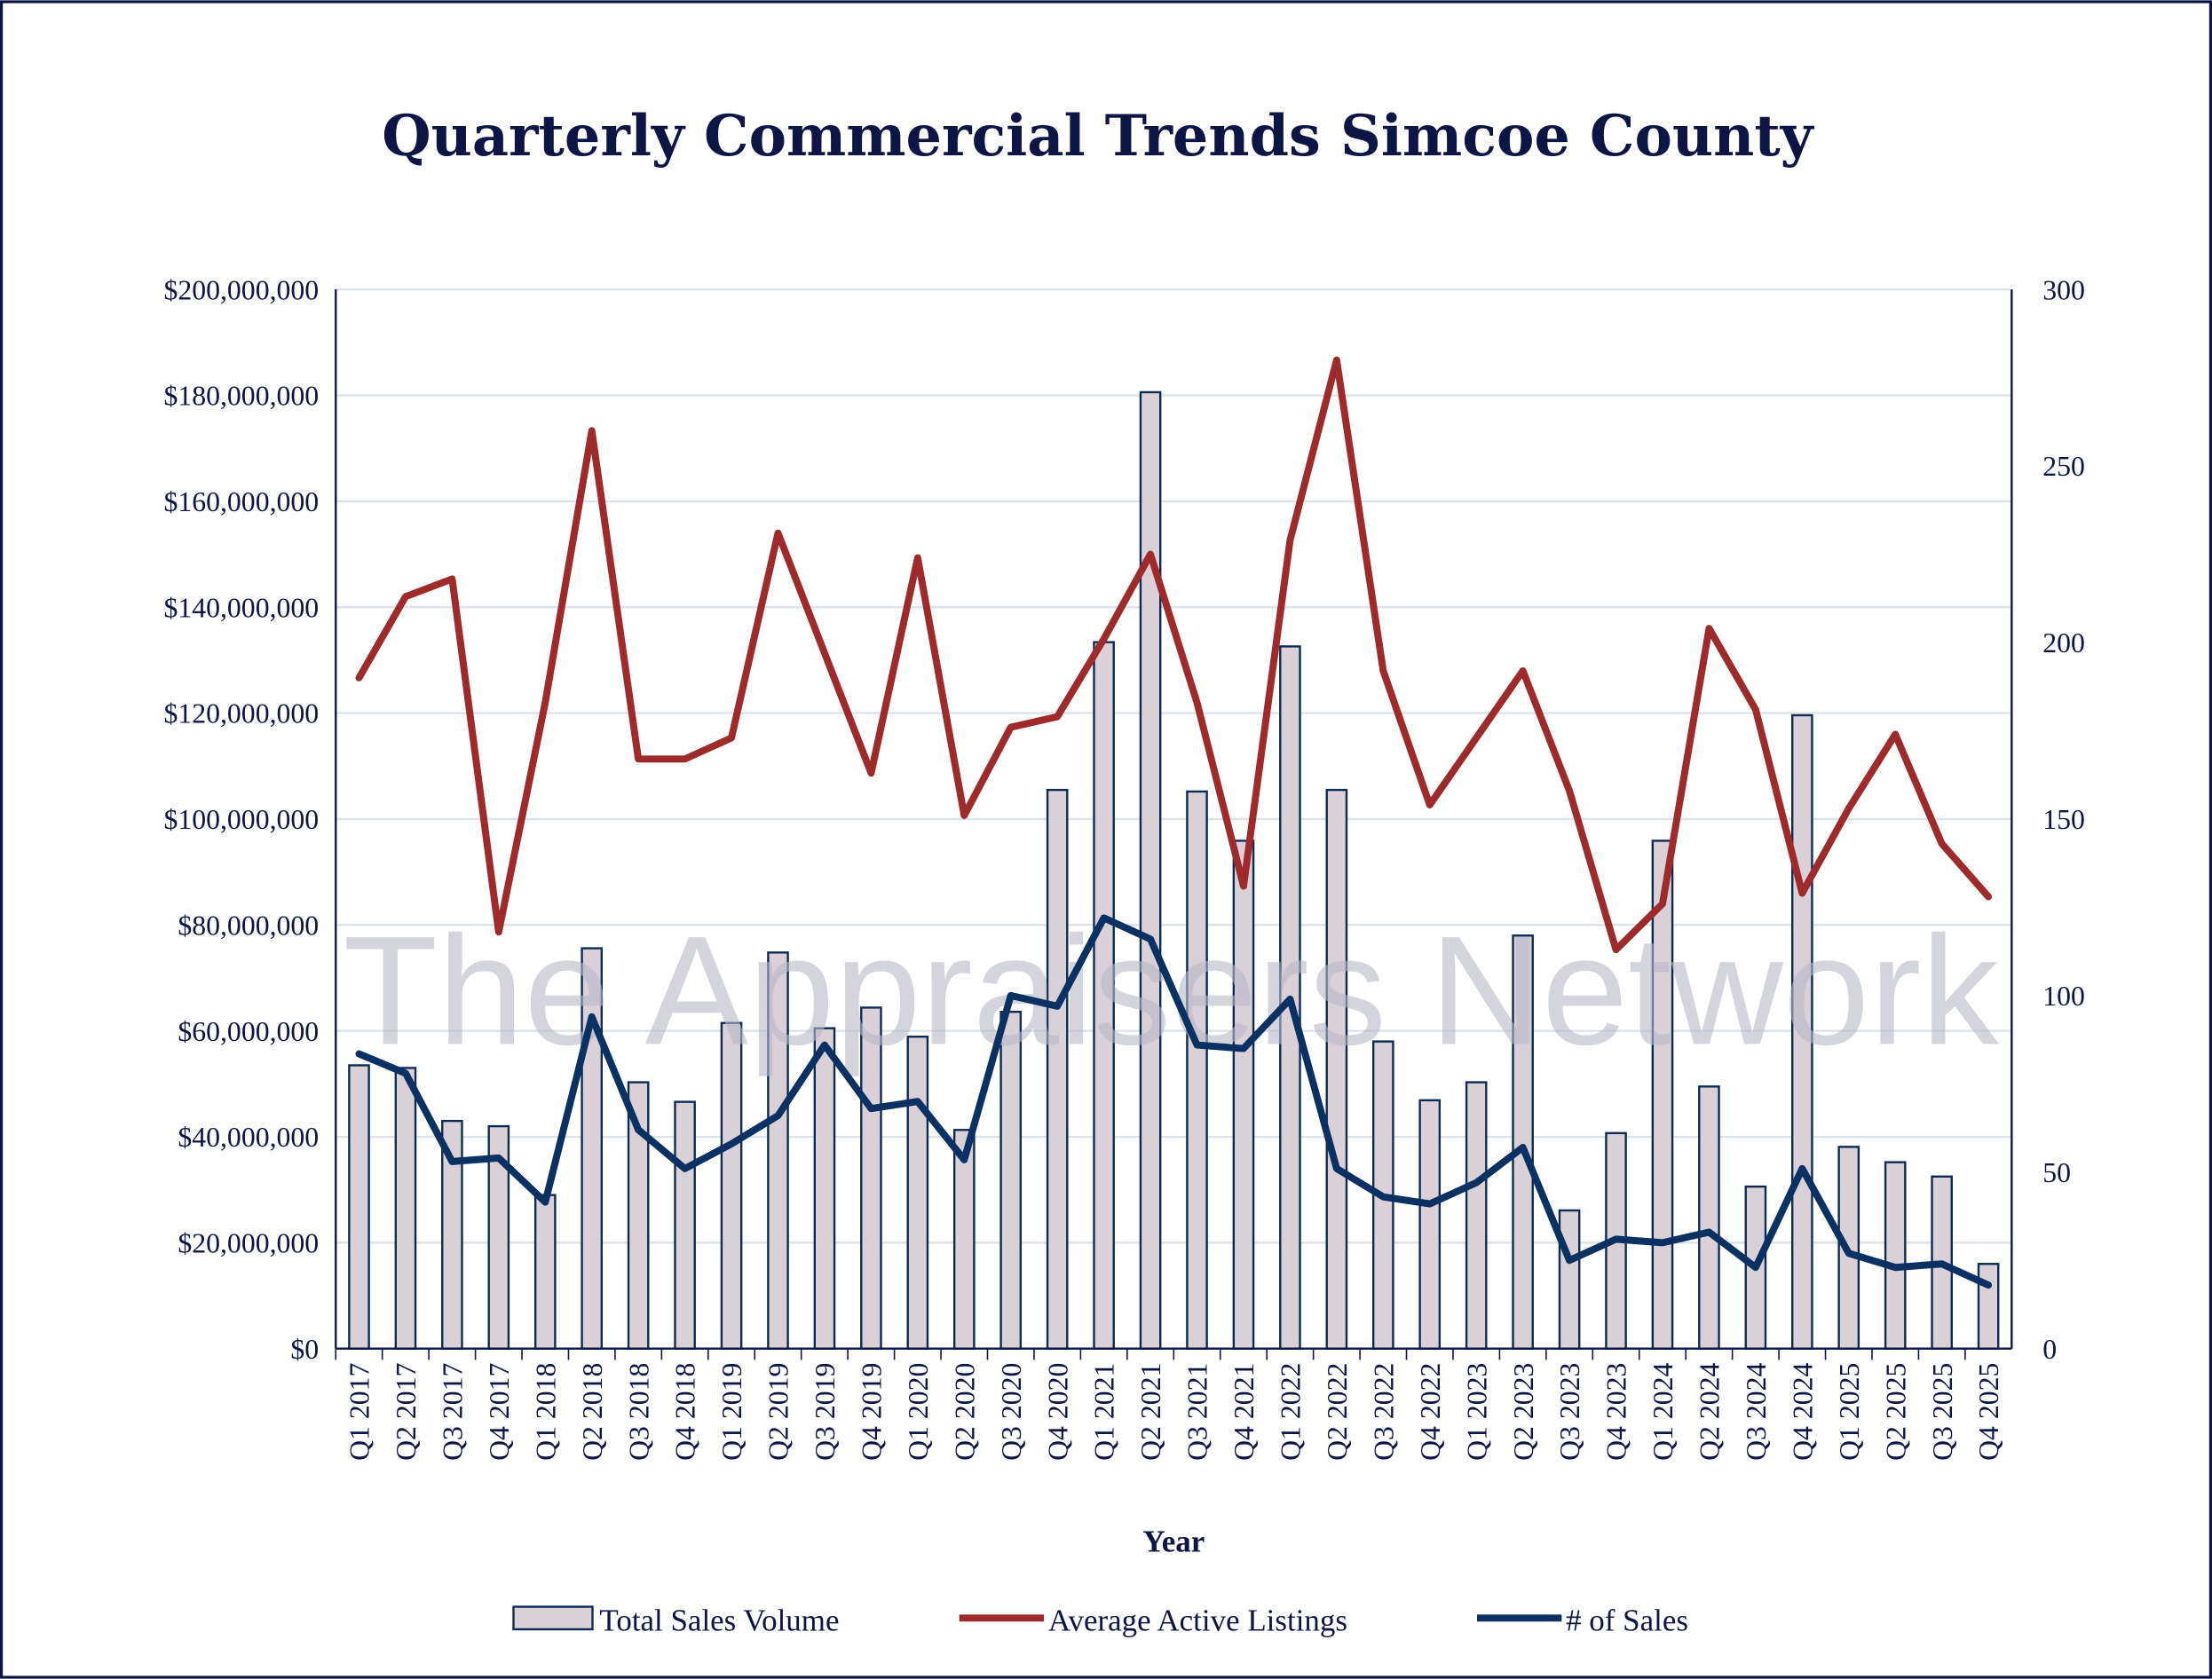 This screenshot has height=1679, width=2212. I want to click on x-tick-label: Q4 2022, so click(1430, 1412).